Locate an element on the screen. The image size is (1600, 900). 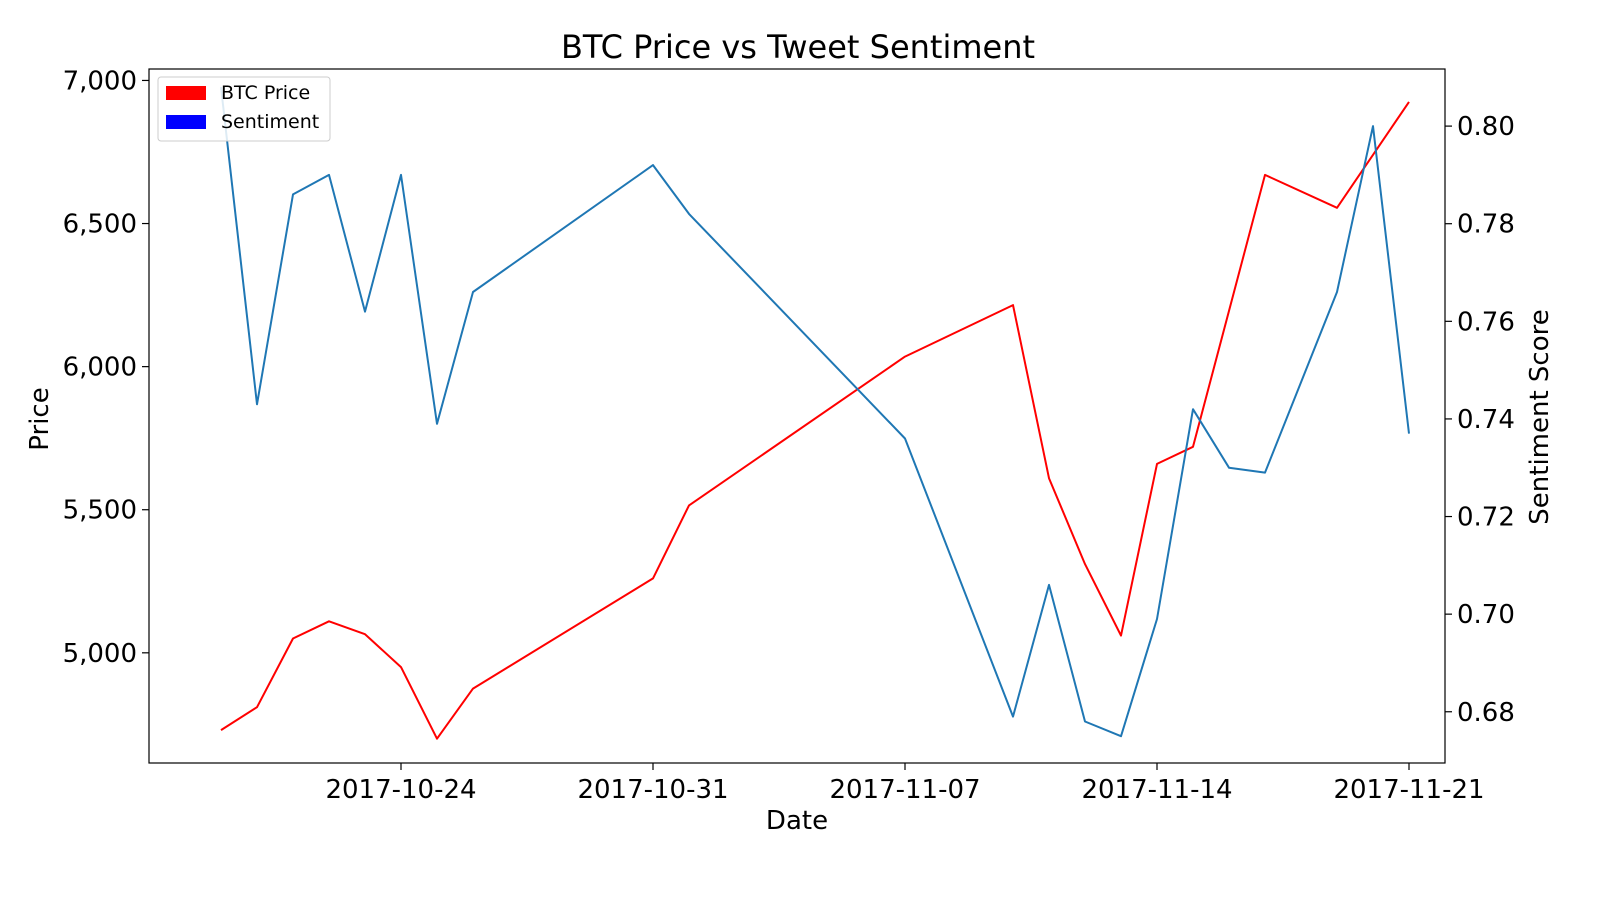
y2-tick-label-5: 0.78 is located at coordinates (1486, 225).